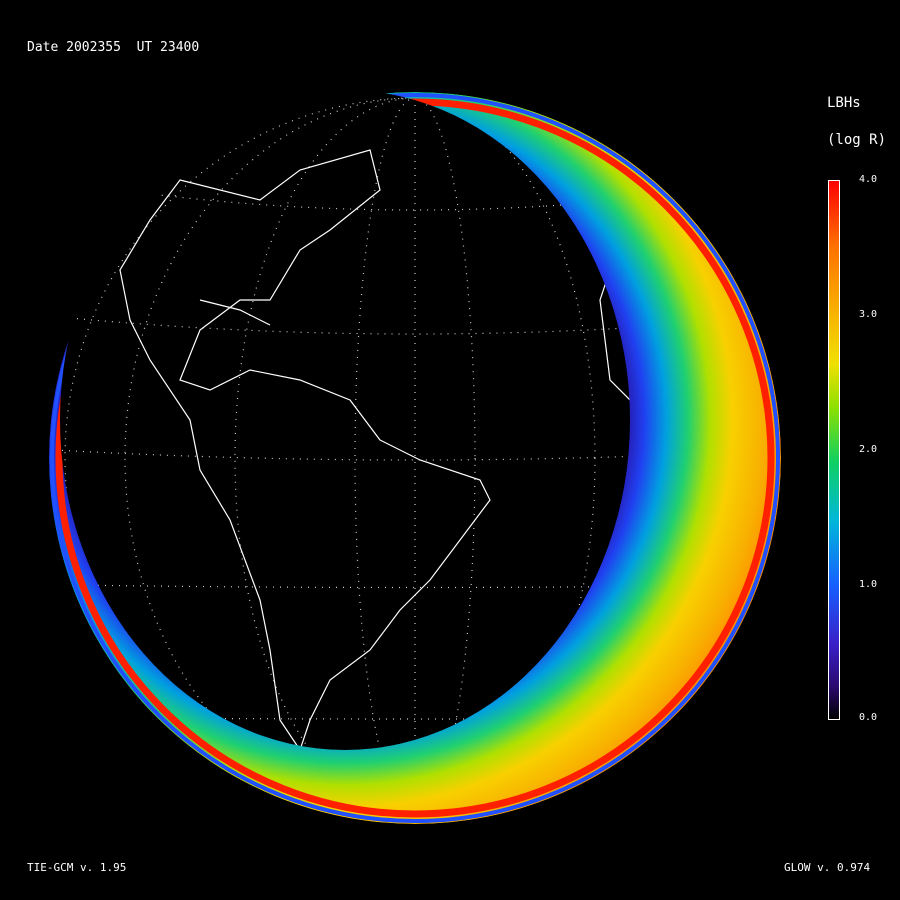 This screenshot has width=900, height=900. I want to click on colorbar, so click(834, 450).